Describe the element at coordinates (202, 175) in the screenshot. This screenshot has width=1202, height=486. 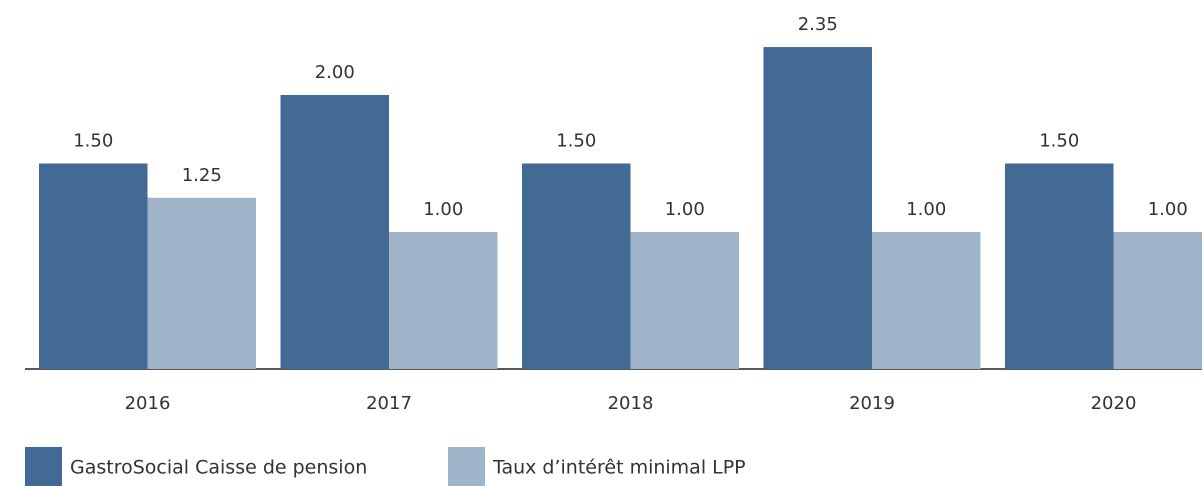
I see `value-label: 1.25` at that location.